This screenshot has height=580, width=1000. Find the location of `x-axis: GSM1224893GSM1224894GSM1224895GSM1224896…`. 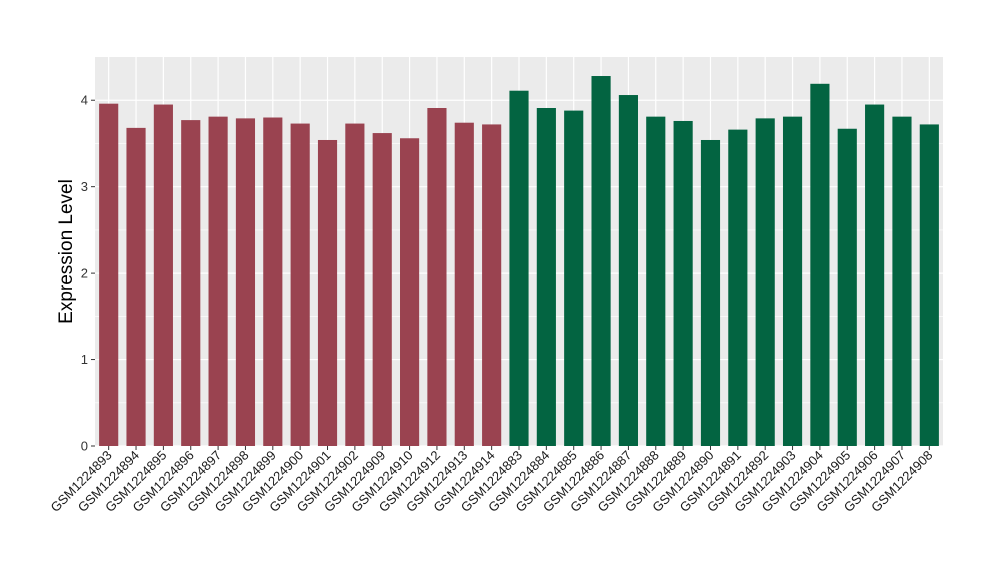

x-axis: GSM1224893GSM1224894GSM1224895GSM1224896… is located at coordinates (491, 480).